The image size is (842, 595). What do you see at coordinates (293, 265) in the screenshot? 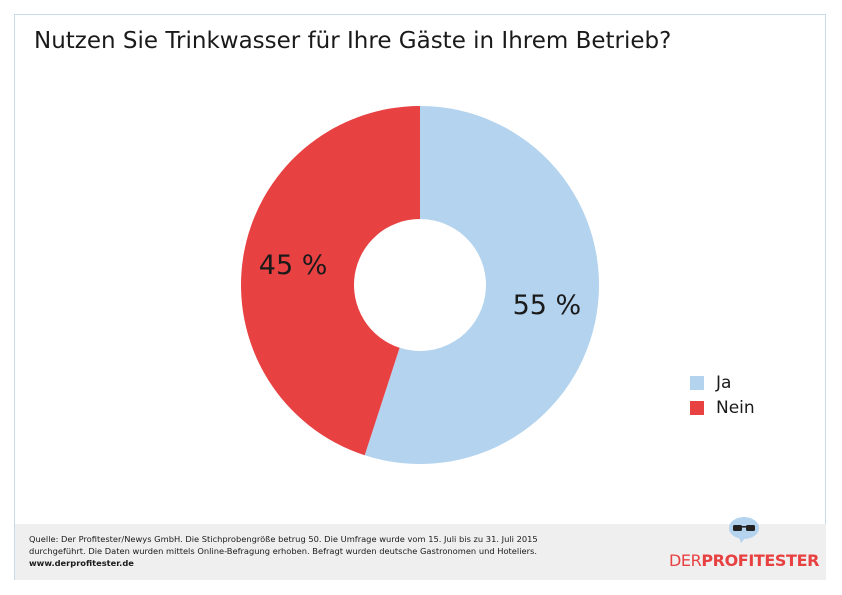
I see `data-label-nein: 45 %` at bounding box center [293, 265].